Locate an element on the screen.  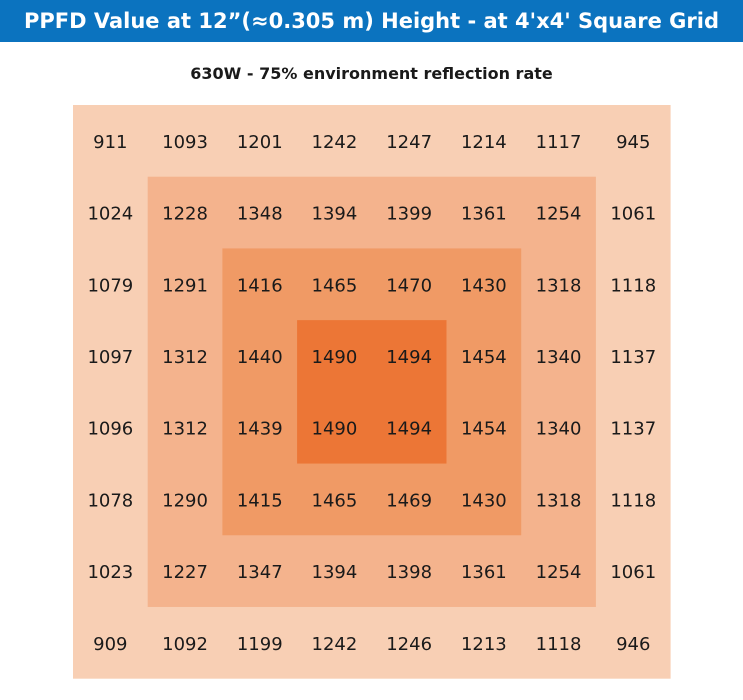
cell-value: 1096 is located at coordinates (110, 429).